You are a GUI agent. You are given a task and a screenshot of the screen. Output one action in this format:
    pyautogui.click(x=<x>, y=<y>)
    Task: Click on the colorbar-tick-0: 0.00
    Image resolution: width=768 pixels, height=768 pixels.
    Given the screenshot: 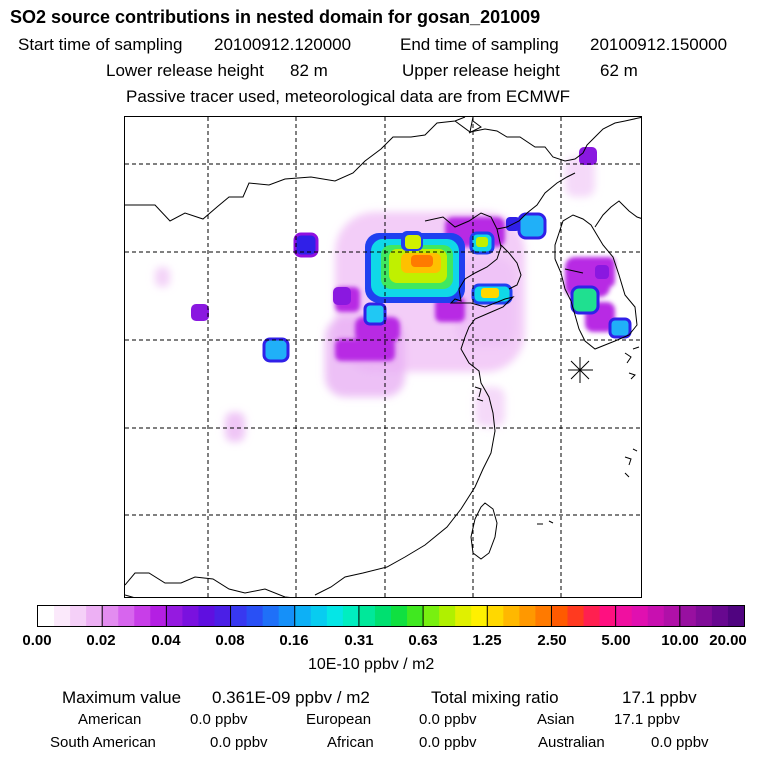 What is the action you would take?
    pyautogui.click(x=37, y=640)
    